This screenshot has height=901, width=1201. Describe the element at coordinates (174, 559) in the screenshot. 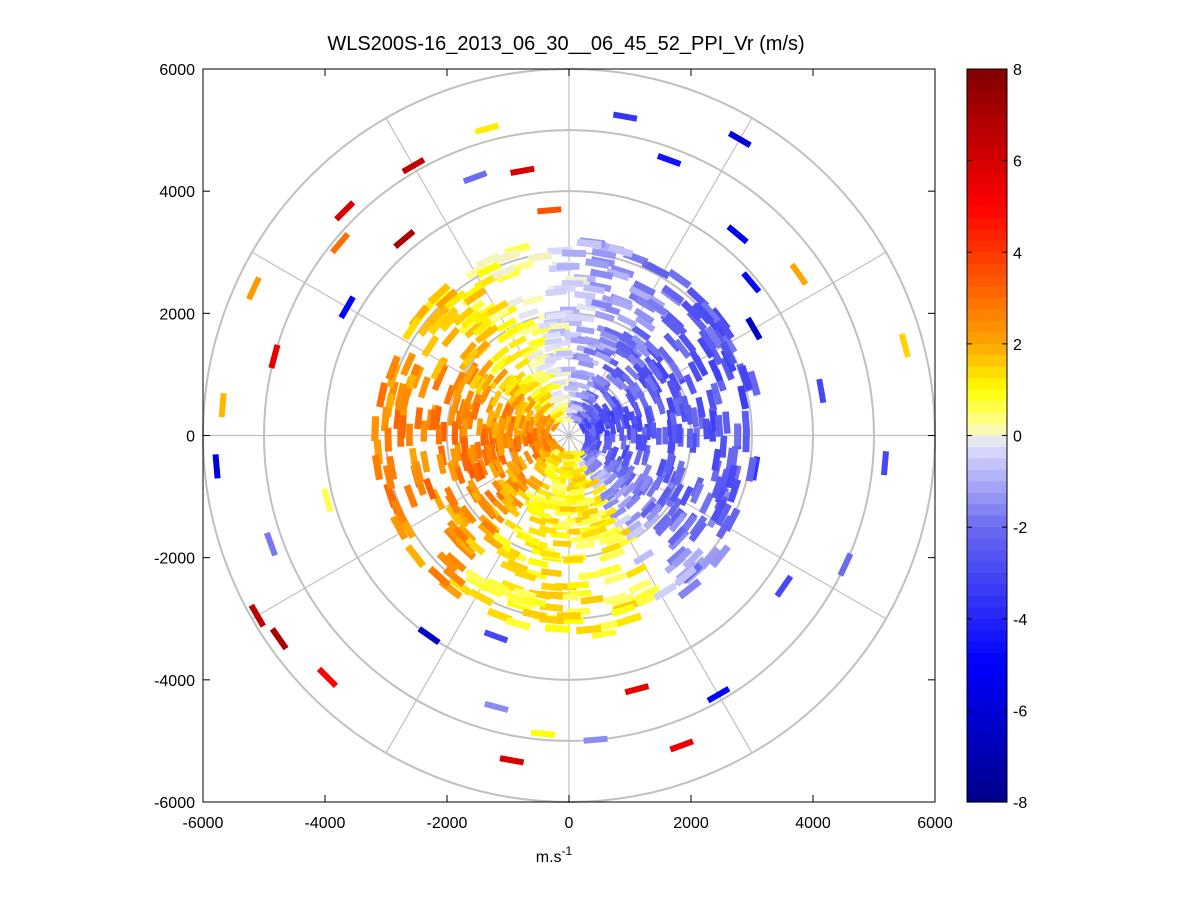

I see `y-tick-label: -2000` at that location.